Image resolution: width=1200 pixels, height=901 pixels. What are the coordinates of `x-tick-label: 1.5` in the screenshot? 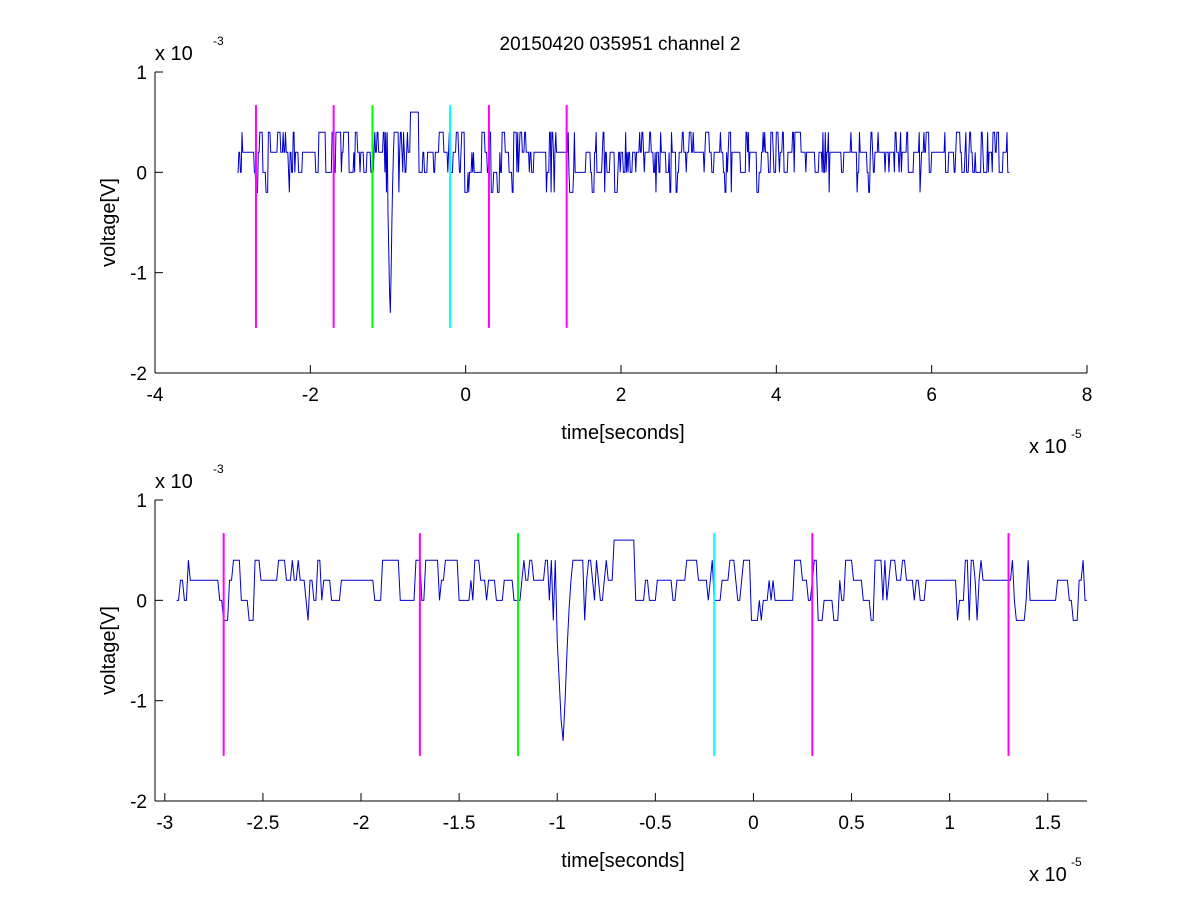 It's located at (1048, 823).